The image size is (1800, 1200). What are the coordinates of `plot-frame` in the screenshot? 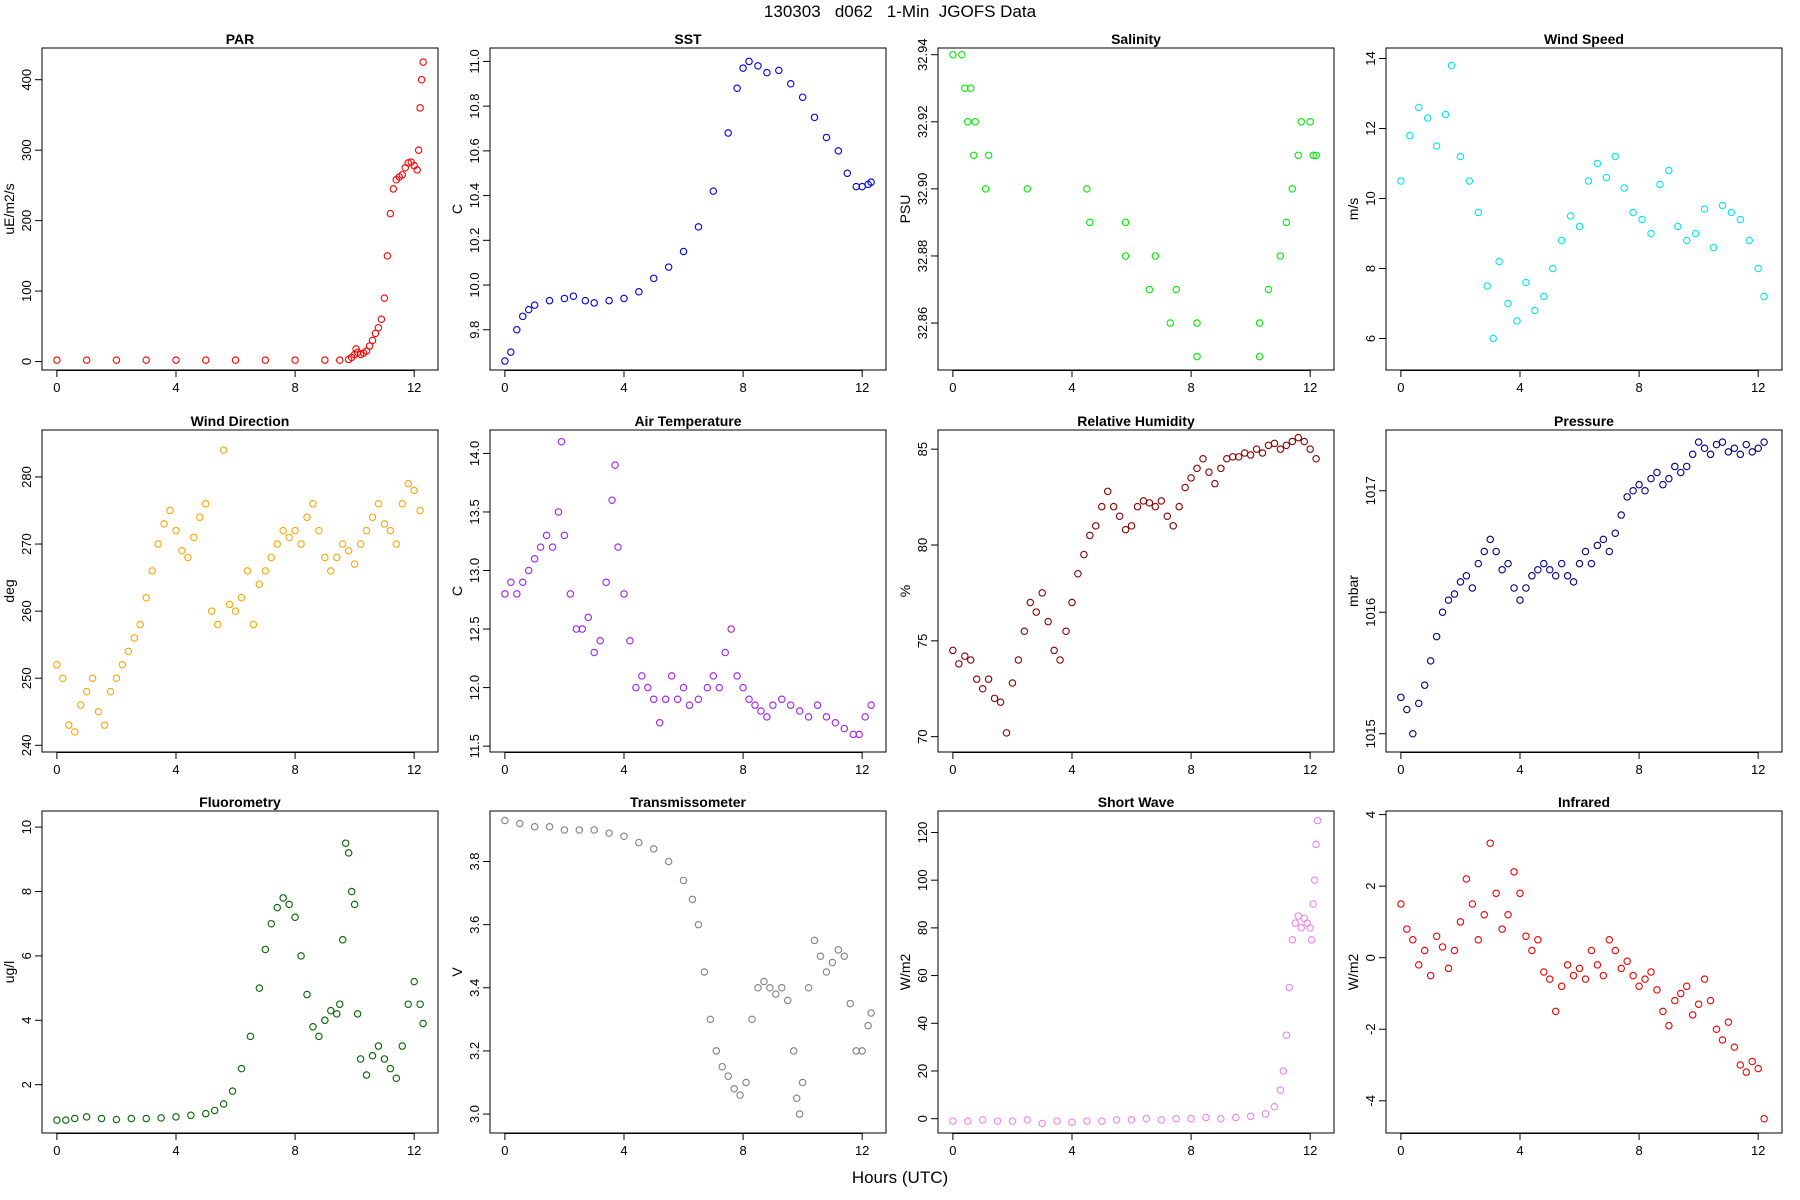 It's located at (1584, 972).